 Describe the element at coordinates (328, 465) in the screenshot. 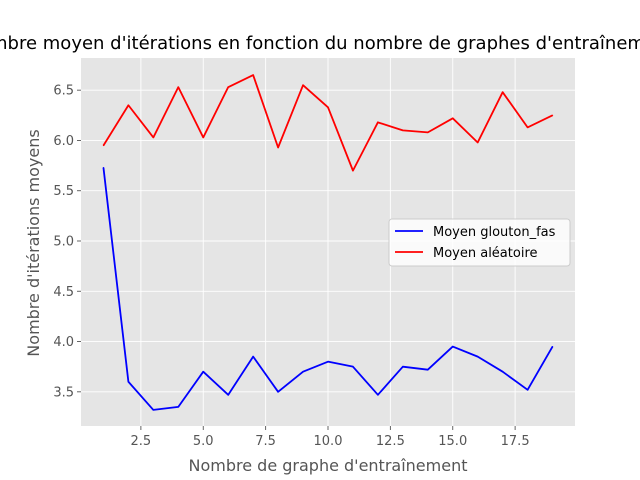

I see `x-axis-label: Nombre de graphe d'entraînement` at that location.